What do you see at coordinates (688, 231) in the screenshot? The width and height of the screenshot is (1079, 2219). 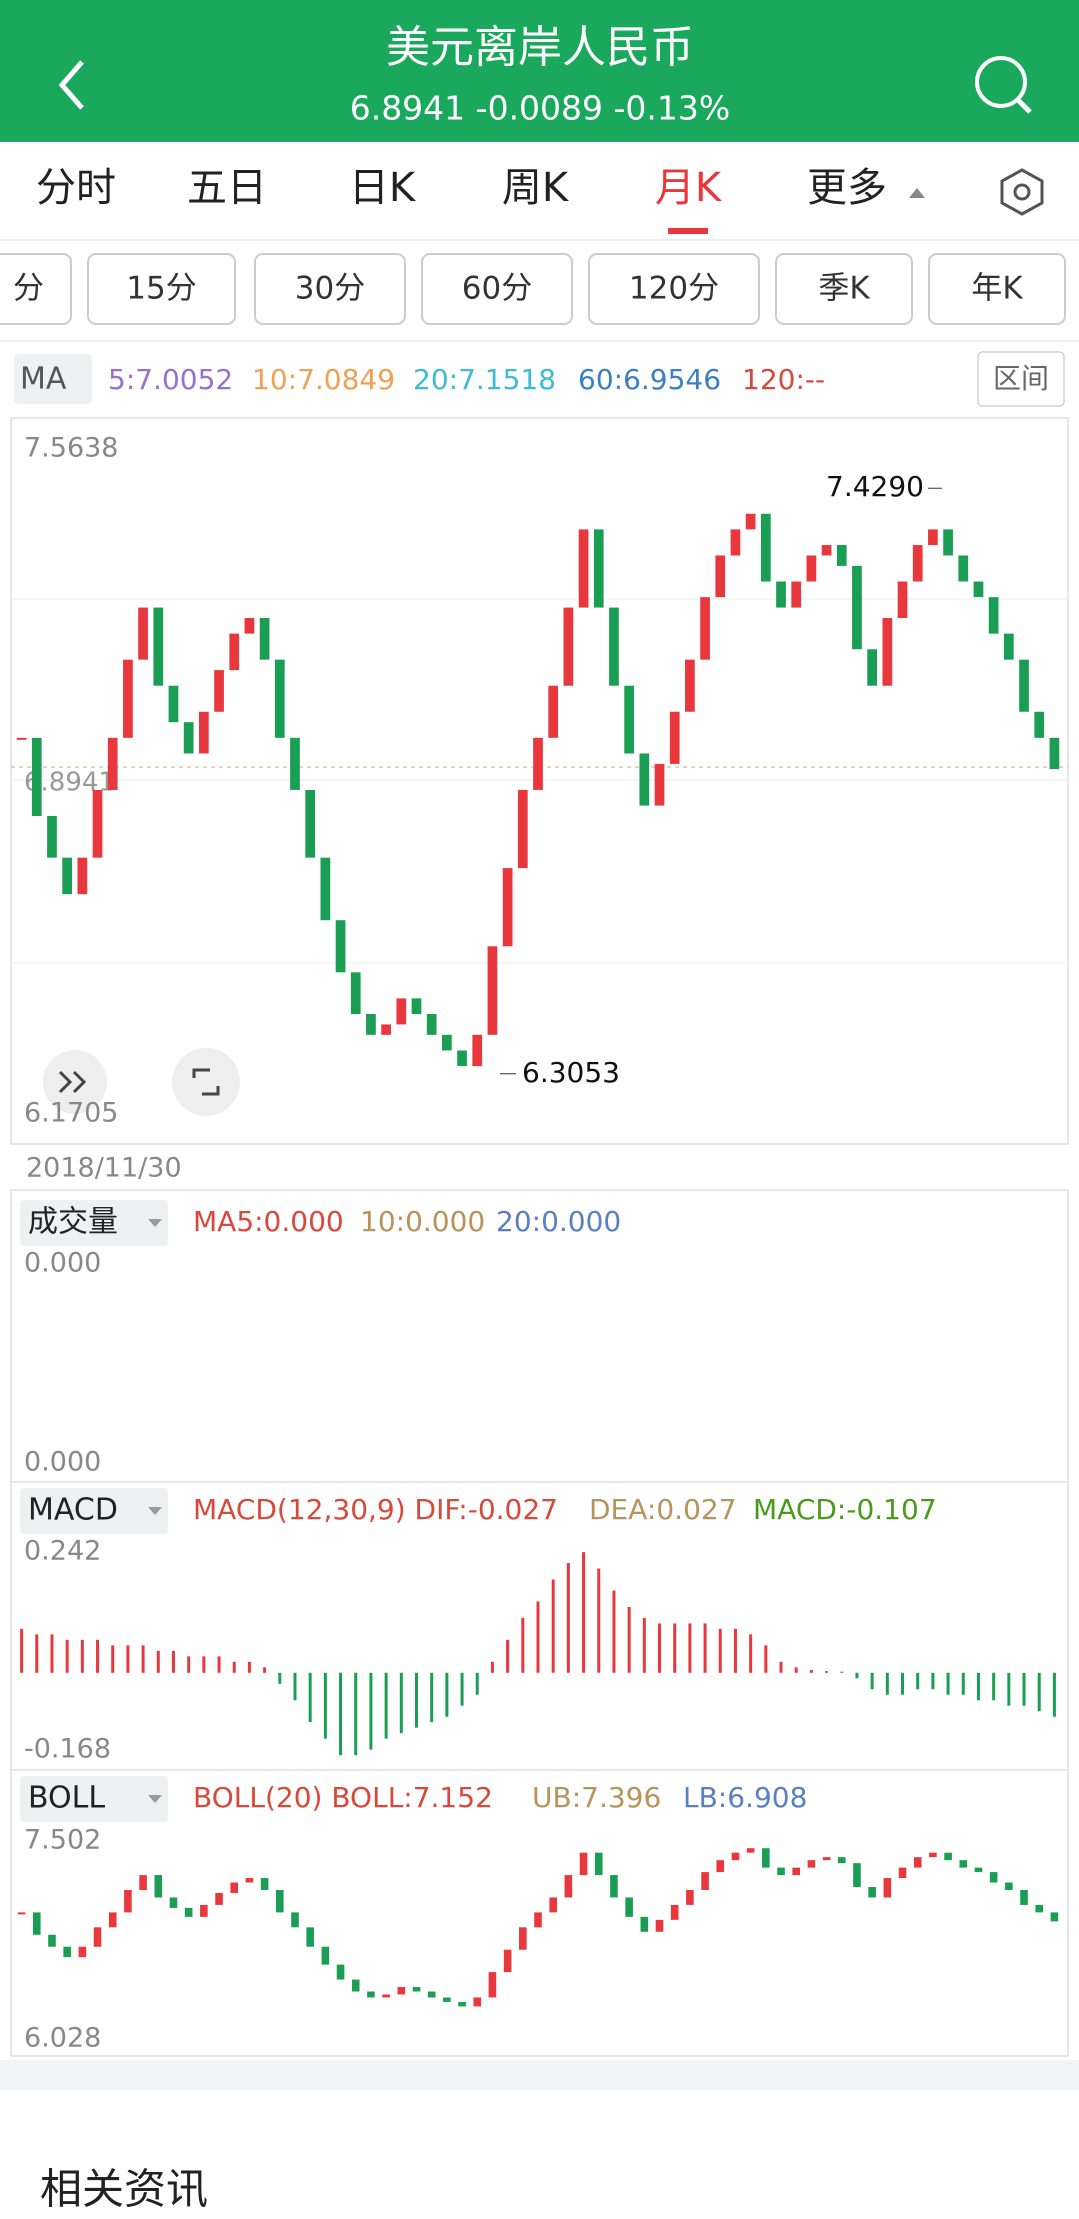 I see `tab-underline` at bounding box center [688, 231].